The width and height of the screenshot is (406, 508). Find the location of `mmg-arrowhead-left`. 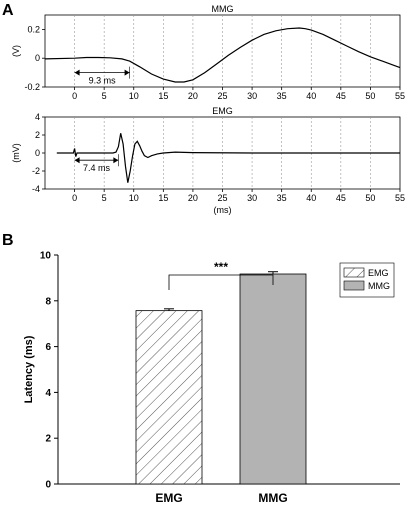

mmg-arrowhead-left is located at coordinates (77, 72).